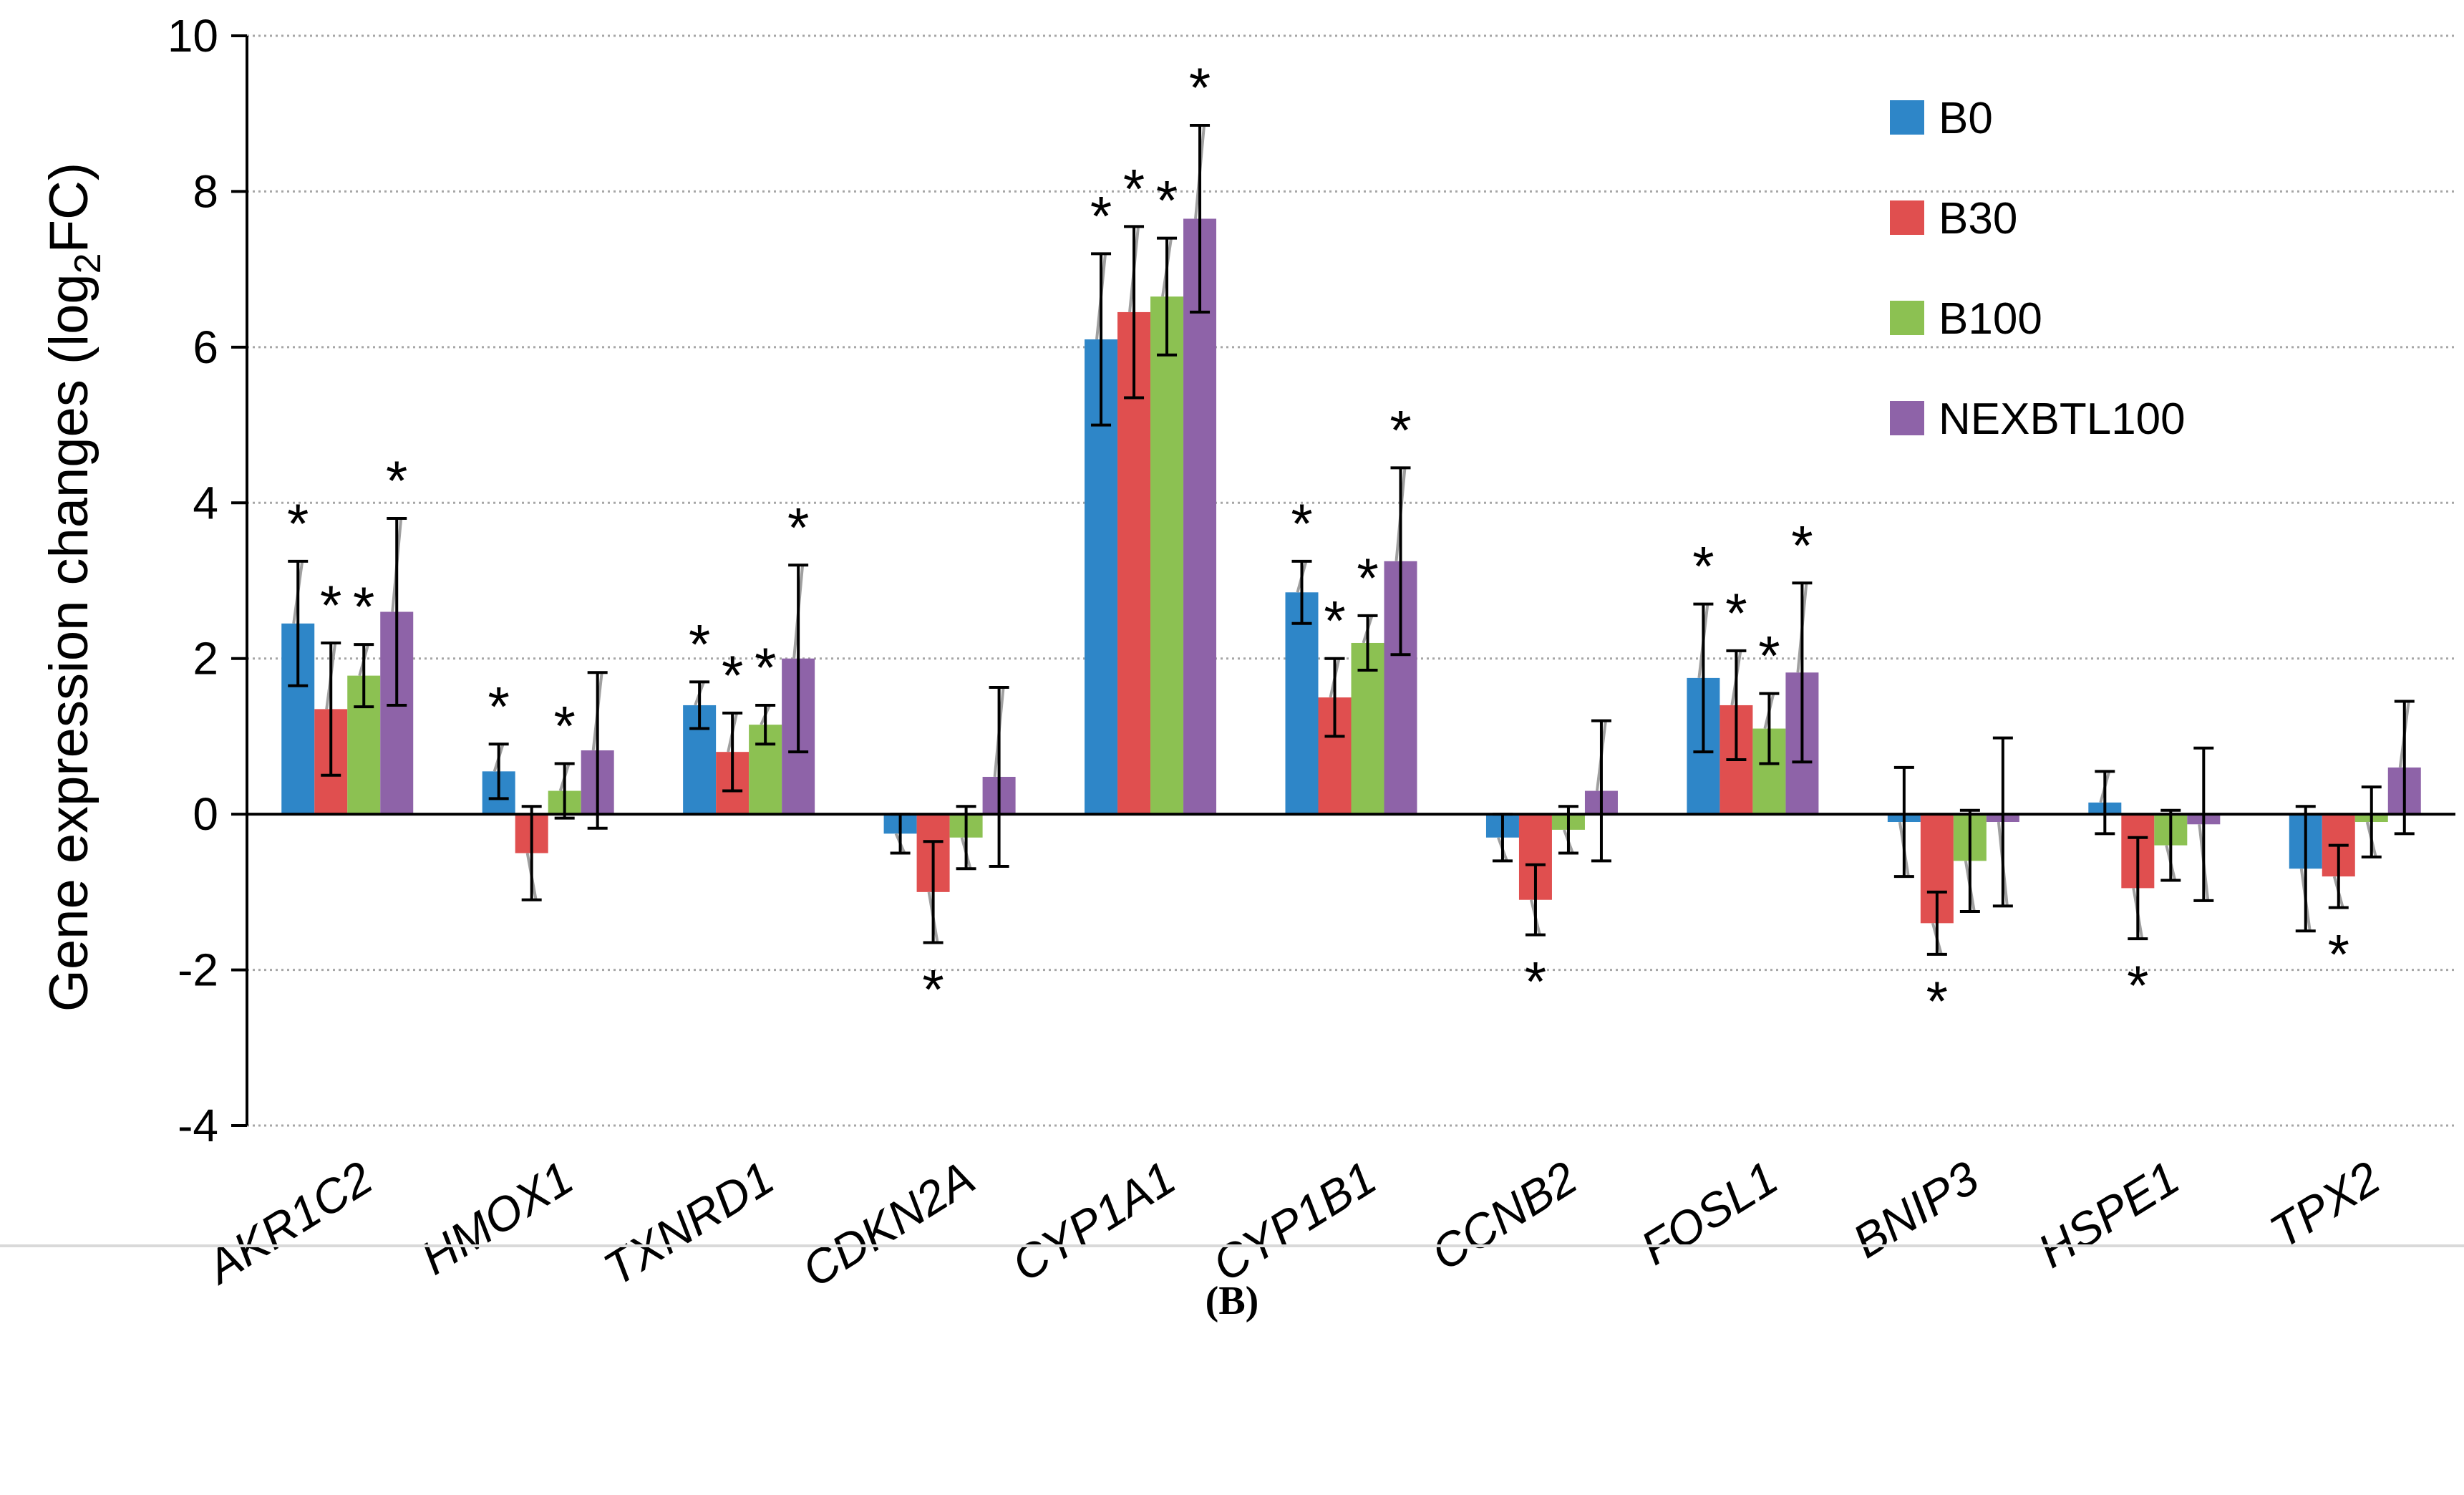 The image size is (2464, 1495). What do you see at coordinates (1978, 218) in the screenshot?
I see `legend-label-b30: B30` at bounding box center [1978, 218].